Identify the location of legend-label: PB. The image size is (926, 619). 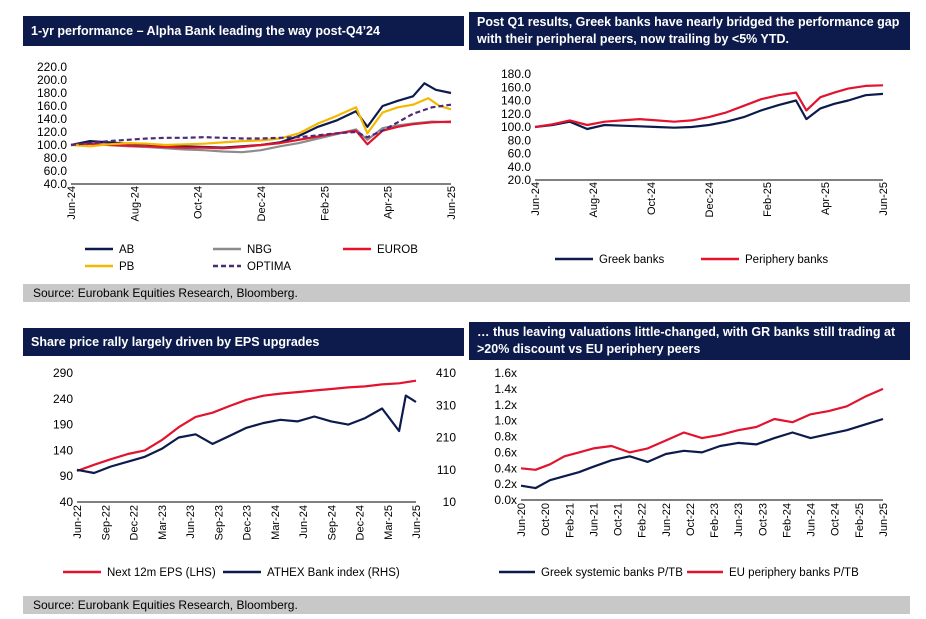
(127, 267).